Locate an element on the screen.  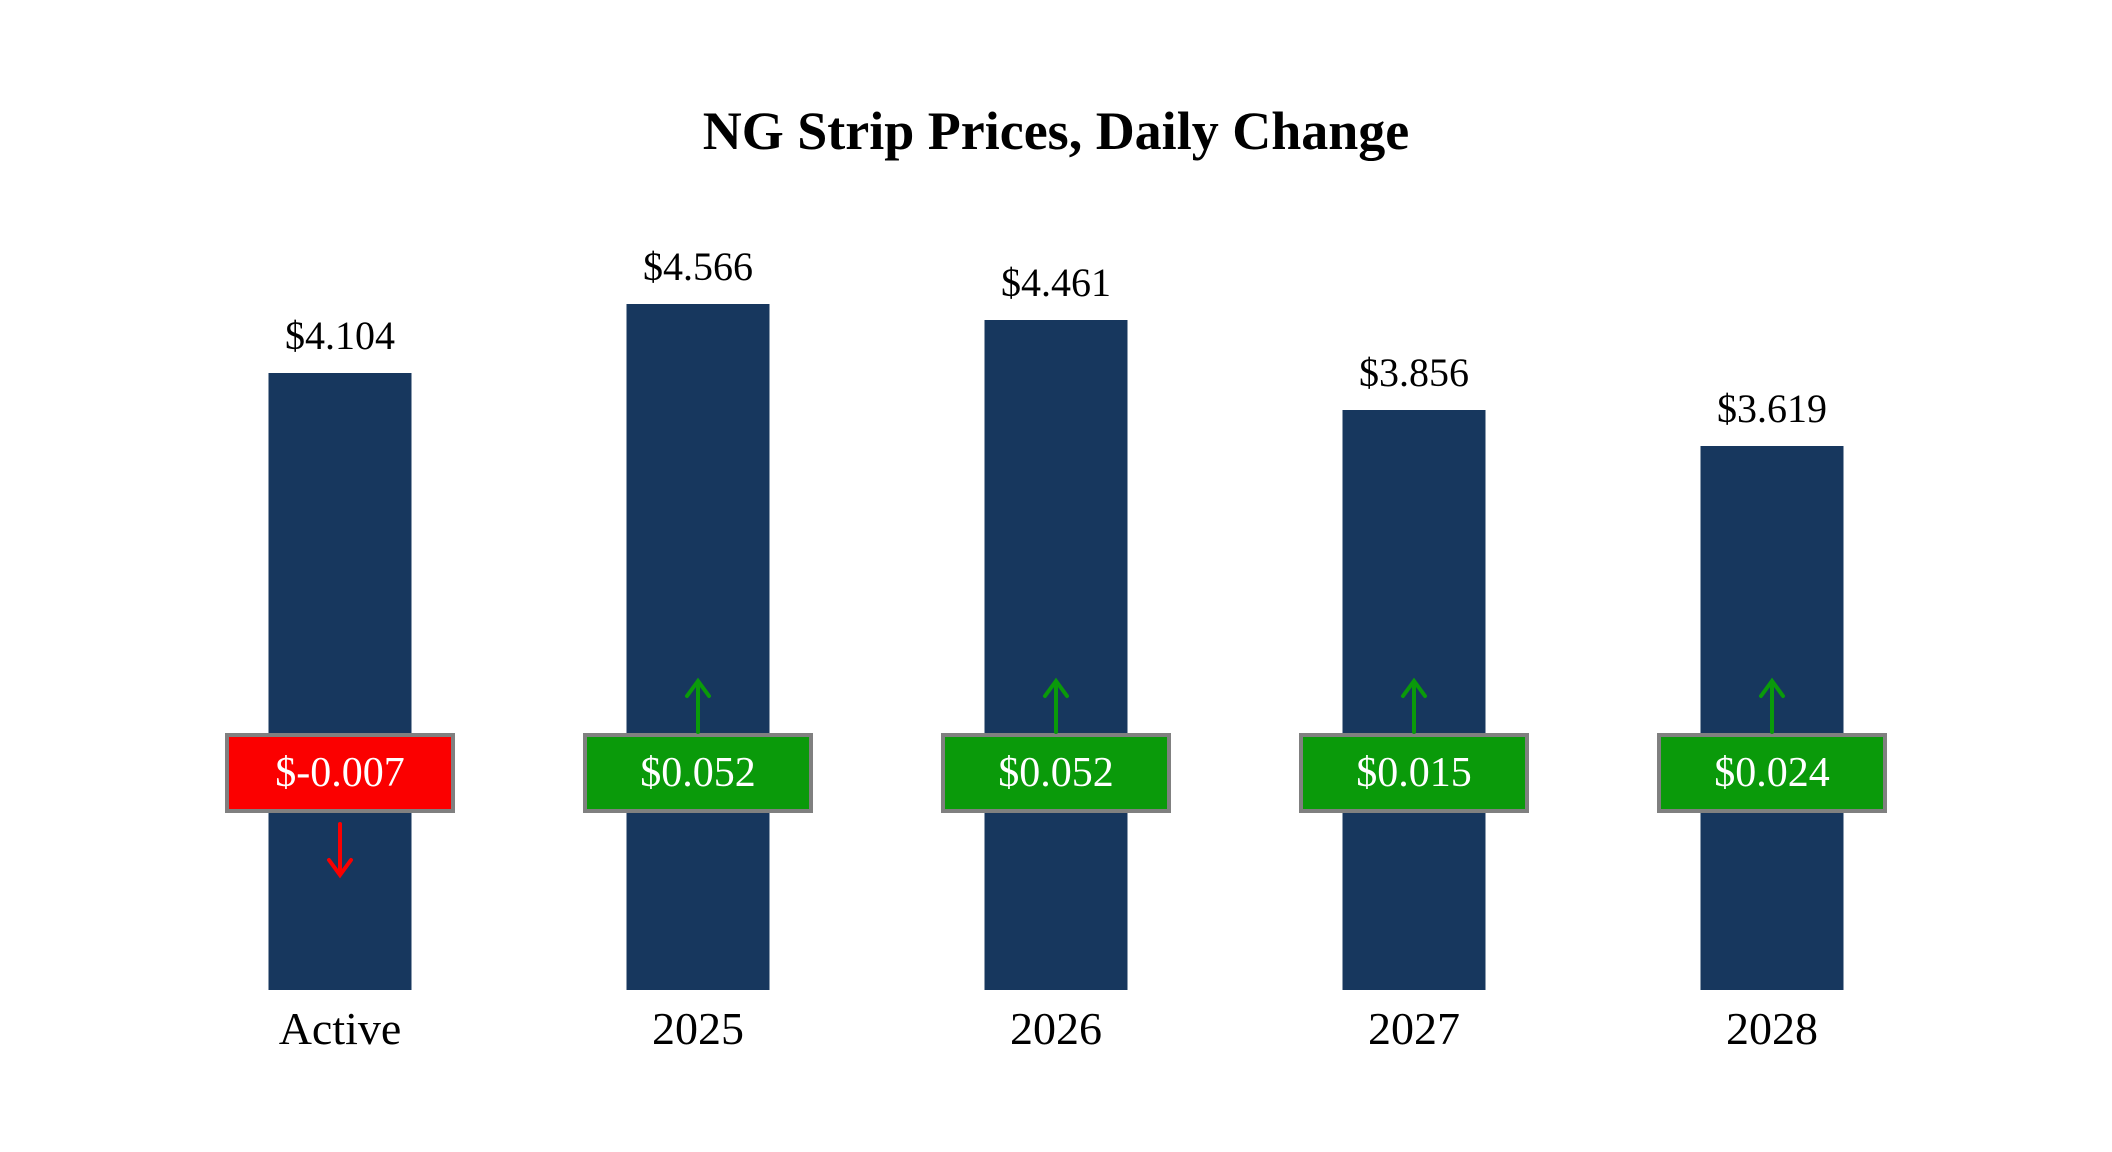
daily-change-badge: $0.024 is located at coordinates (1772, 773).